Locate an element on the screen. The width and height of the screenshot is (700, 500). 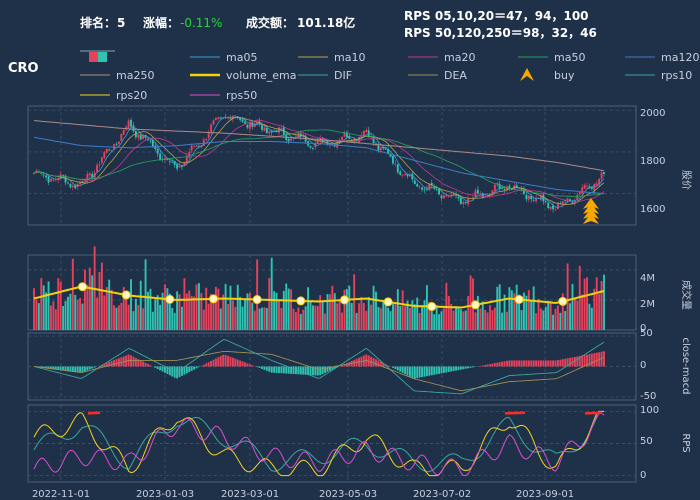
volume-highlight-dot is located at coordinates (475, 305).